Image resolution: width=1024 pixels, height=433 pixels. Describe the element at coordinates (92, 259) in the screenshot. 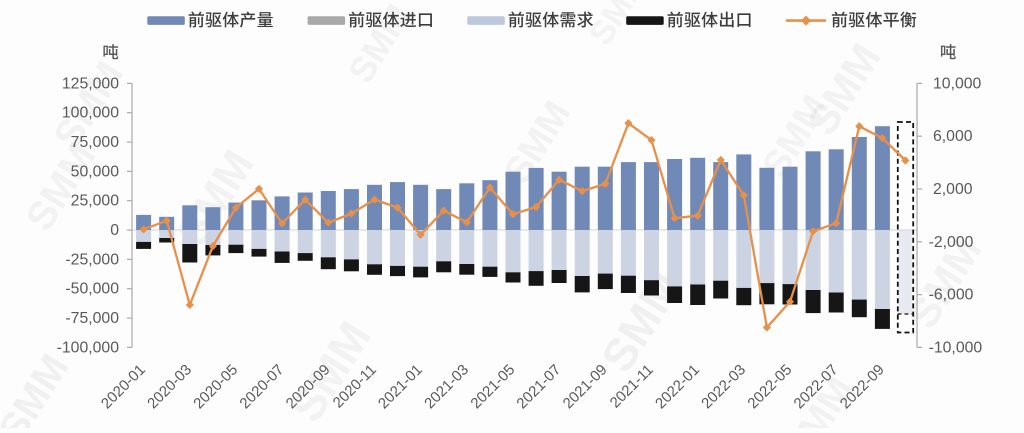

I see `svg-text: -25,000` at that location.